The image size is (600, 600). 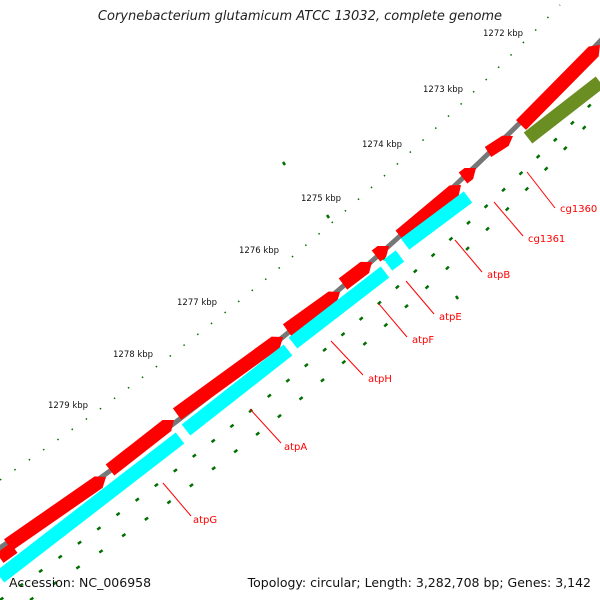 I want to click on gene-arrow-atpE, so click(x=355, y=275).